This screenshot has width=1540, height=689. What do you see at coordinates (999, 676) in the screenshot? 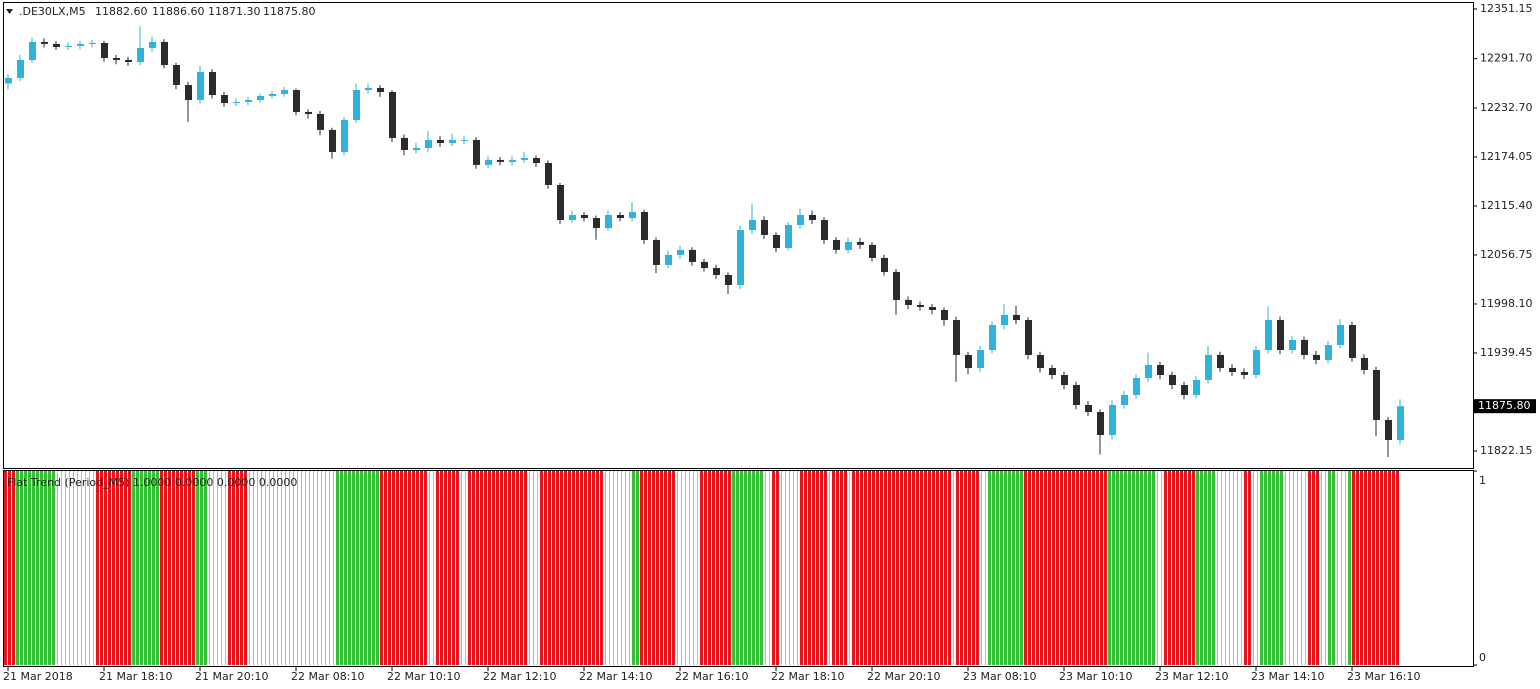
I see `x-tick-label: 23 Mar 08:10` at bounding box center [999, 676].